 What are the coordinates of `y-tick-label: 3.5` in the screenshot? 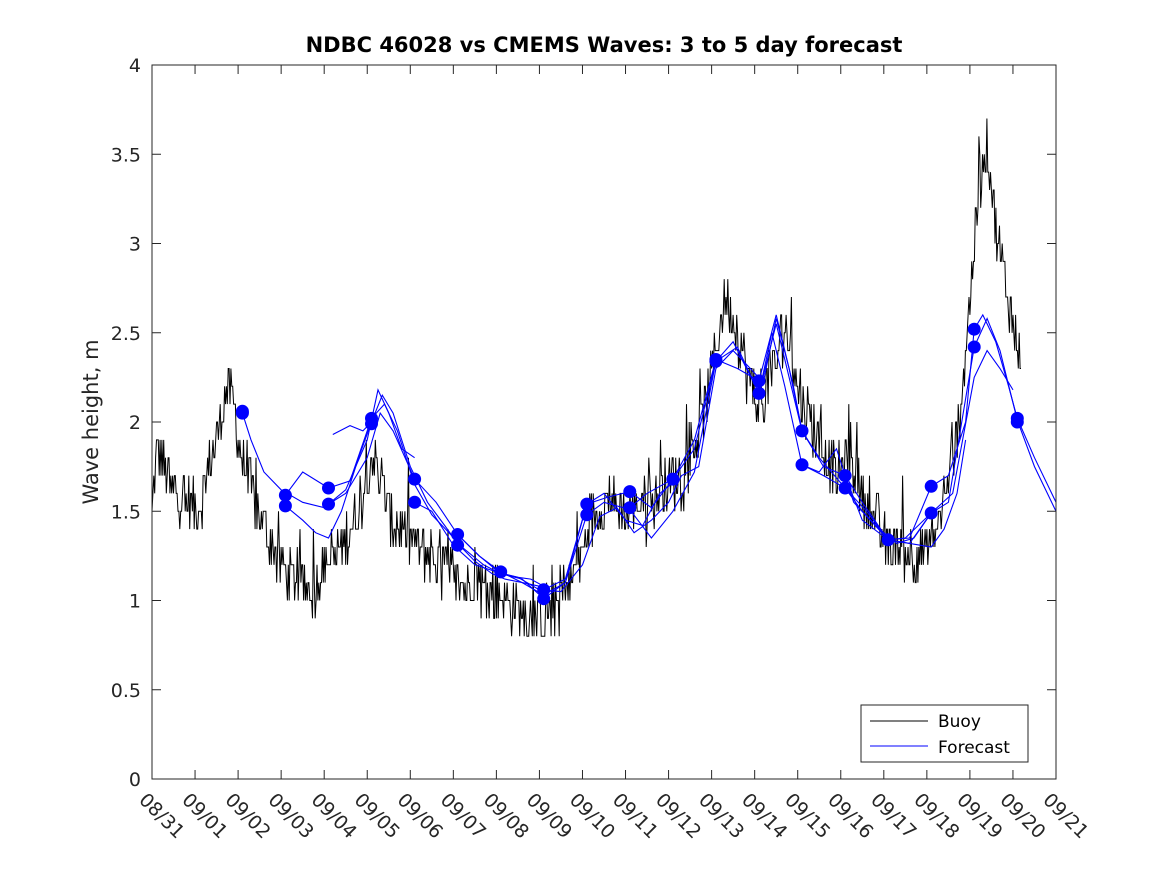 It's located at (126, 155).